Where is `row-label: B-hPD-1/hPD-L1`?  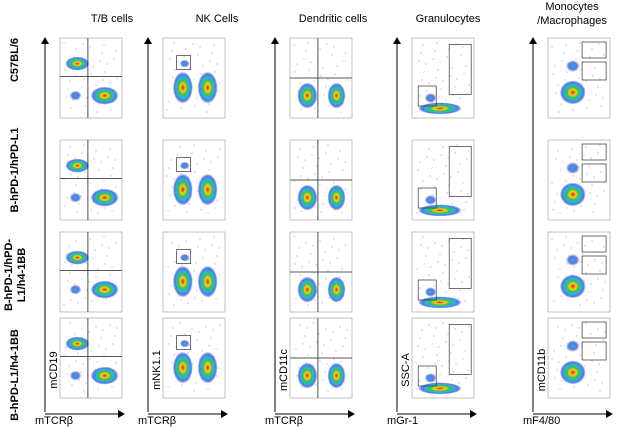 row-label: B-hPD-1/hPD-L1 is located at coordinates (15, 170).